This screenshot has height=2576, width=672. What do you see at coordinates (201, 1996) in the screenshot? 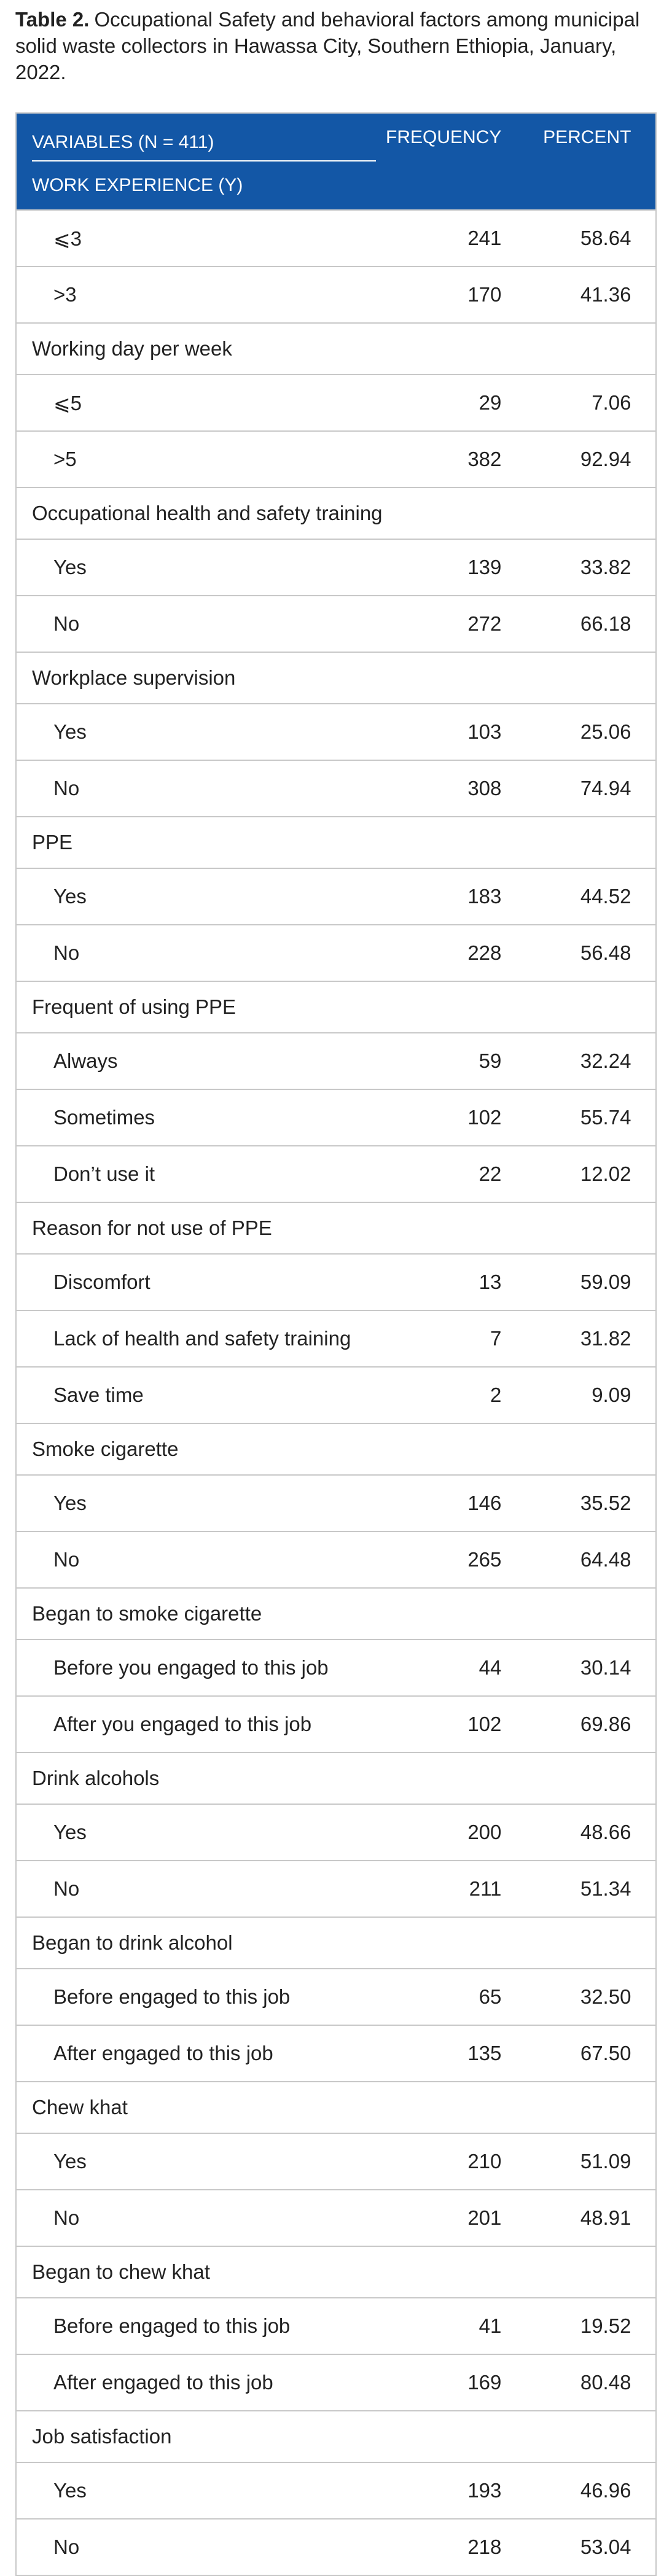
I see `item-label: Before engaged to this job` at bounding box center [201, 1996].